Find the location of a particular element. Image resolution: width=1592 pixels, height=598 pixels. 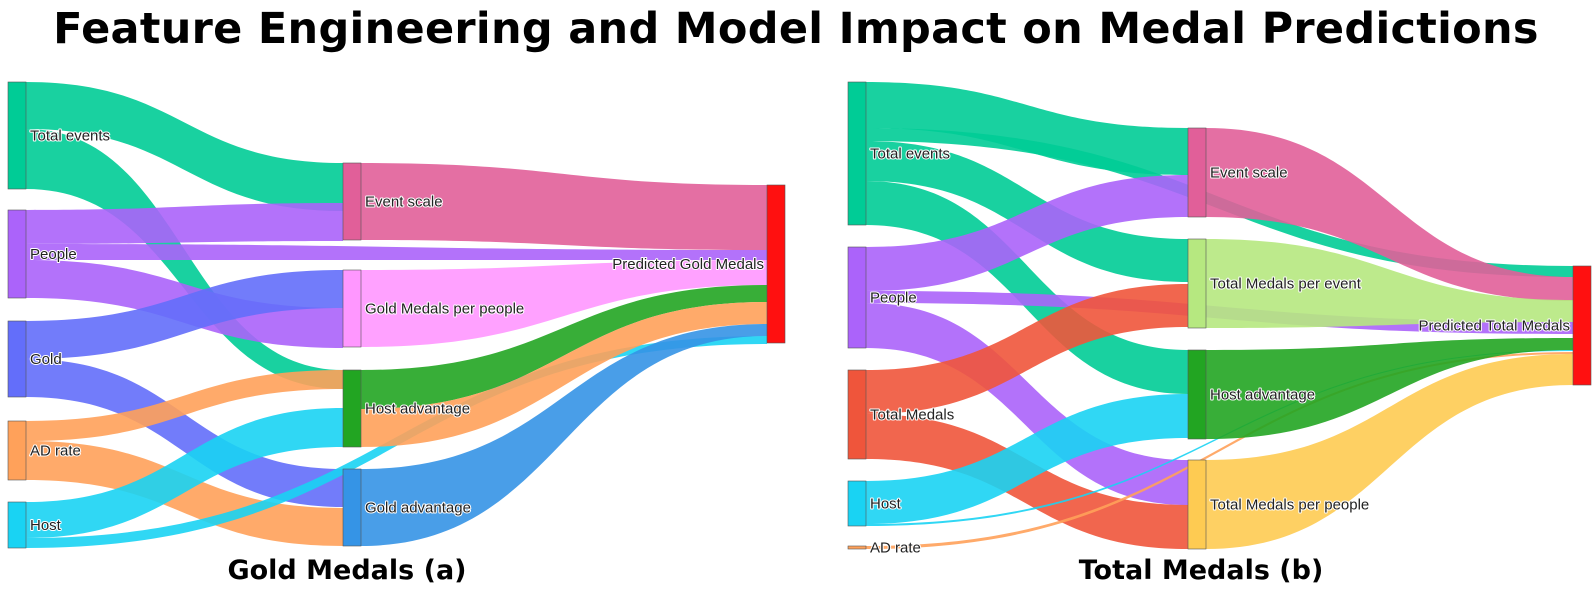

link-total-events-to-host-advantage is located at coordinates (1027, 287).